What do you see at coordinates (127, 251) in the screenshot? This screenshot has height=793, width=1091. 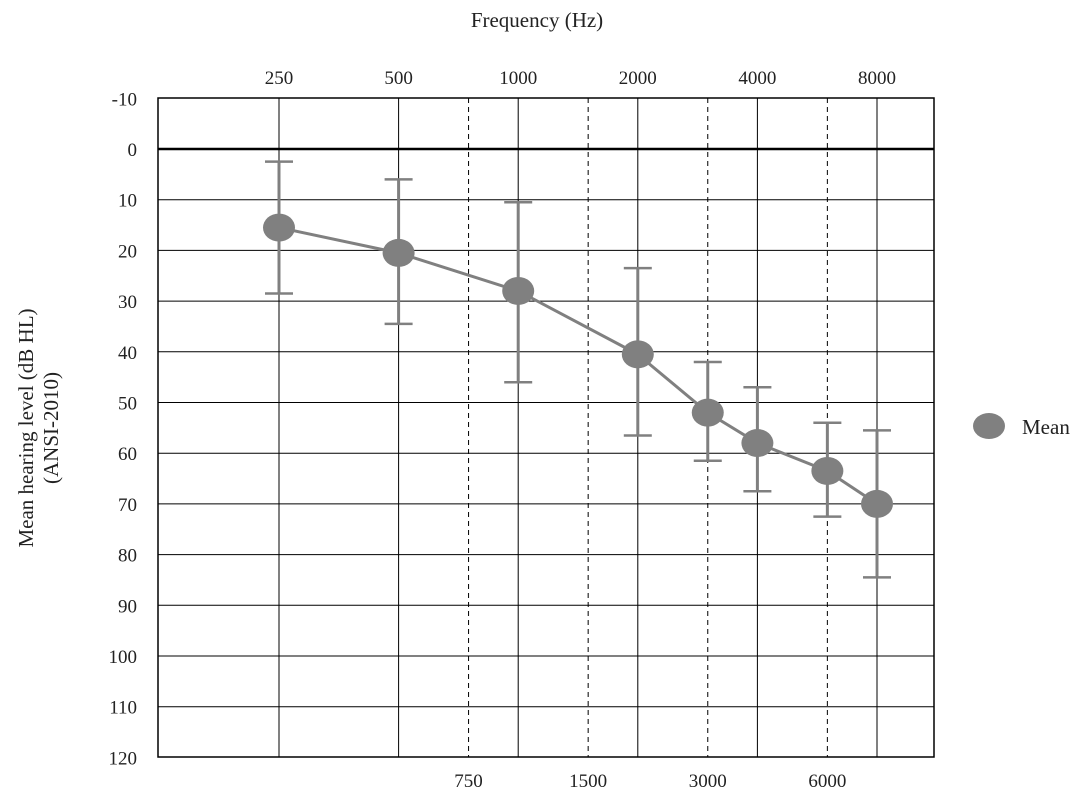 I see `y-tick-label: 20` at bounding box center [127, 251].